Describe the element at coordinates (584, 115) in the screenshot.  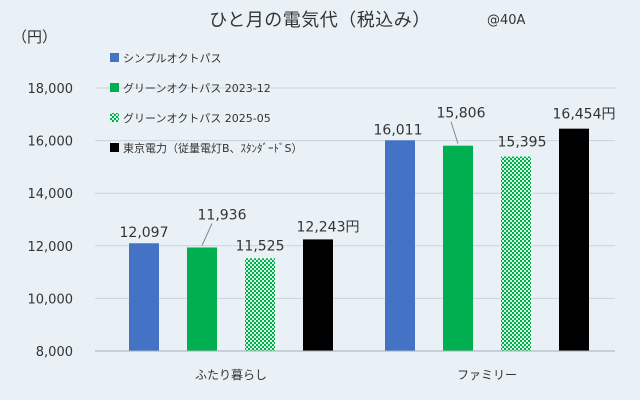
I see `data-label: 16,454円` at that location.